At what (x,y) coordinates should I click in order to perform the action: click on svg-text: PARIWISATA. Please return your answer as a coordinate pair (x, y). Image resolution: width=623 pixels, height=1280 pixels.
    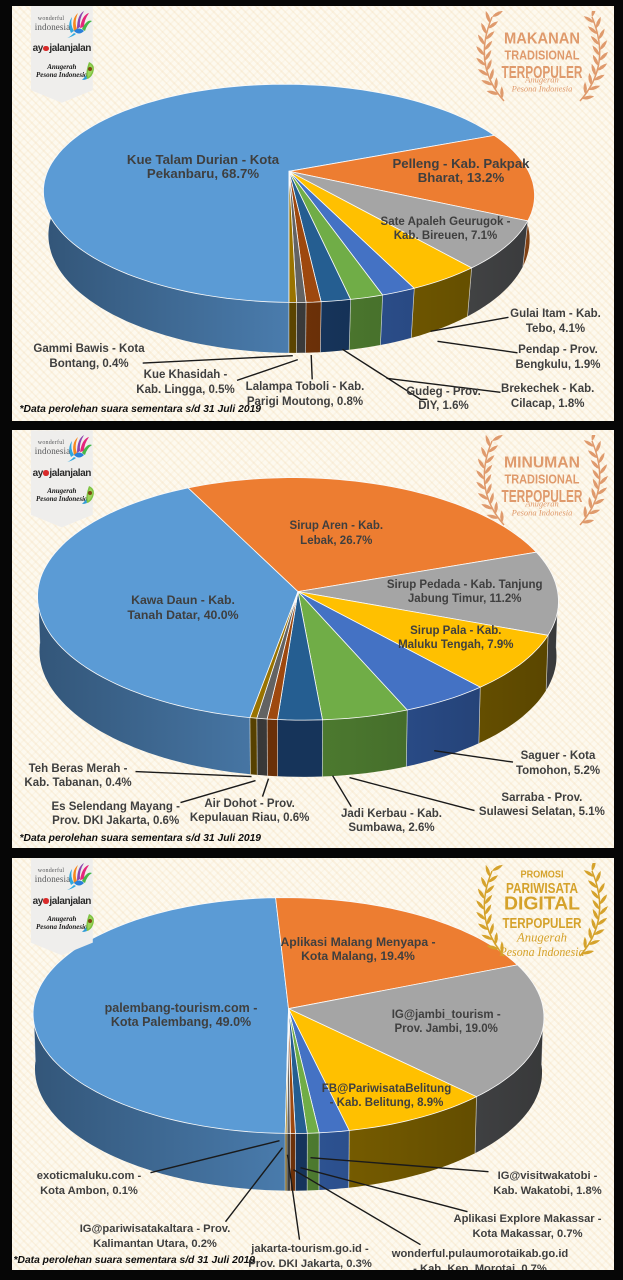
    Looking at the image, I should click on (542, 889).